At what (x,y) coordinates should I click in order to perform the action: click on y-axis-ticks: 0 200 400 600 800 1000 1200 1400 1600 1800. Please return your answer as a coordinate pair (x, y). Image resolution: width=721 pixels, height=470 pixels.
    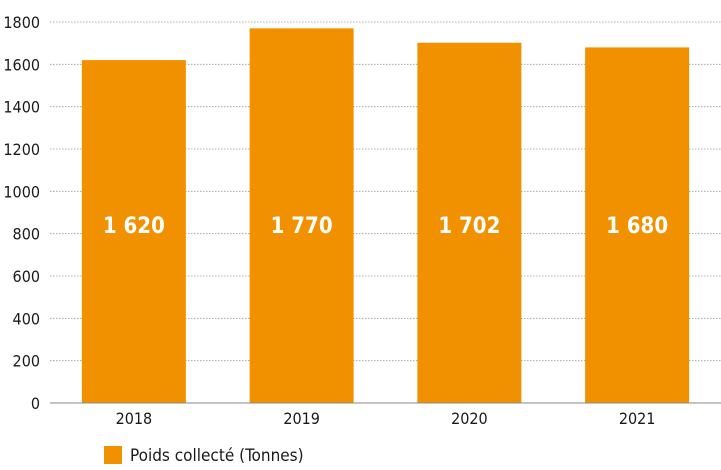
    Looking at the image, I should click on (21, 213).